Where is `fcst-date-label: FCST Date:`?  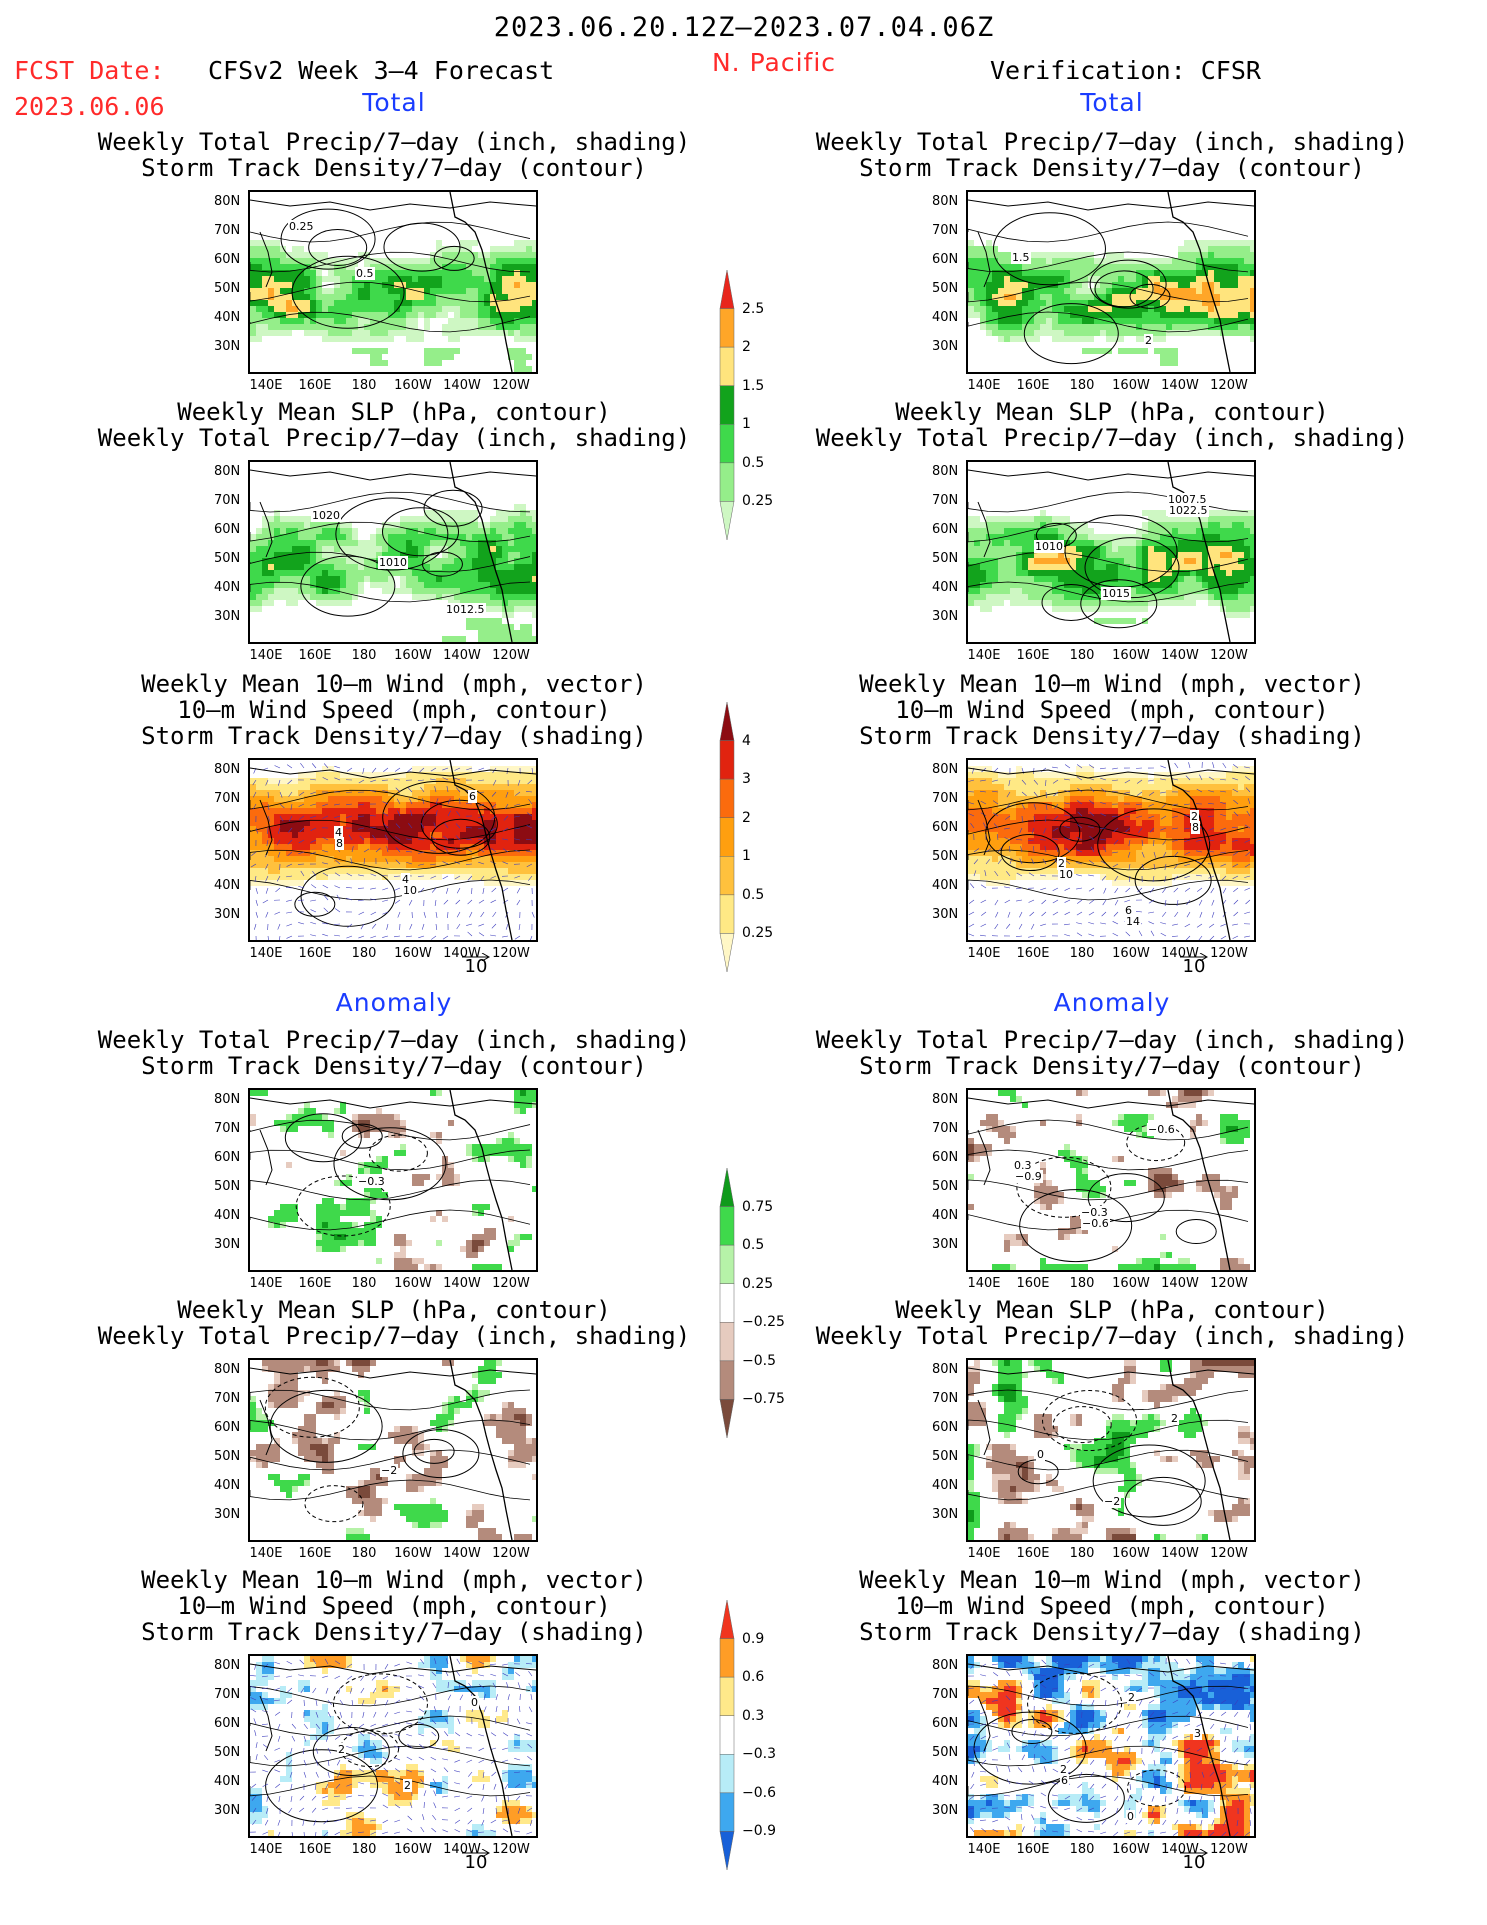
fcst-date-label: FCST Date: is located at coordinates (89, 70).